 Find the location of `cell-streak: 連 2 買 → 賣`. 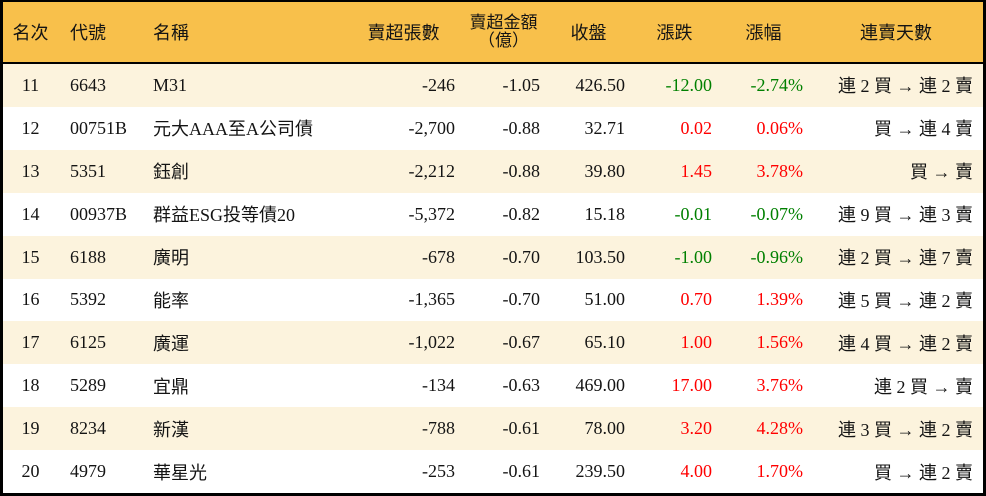

cell-streak: 連 2 買 → 賣 is located at coordinates (923, 386).